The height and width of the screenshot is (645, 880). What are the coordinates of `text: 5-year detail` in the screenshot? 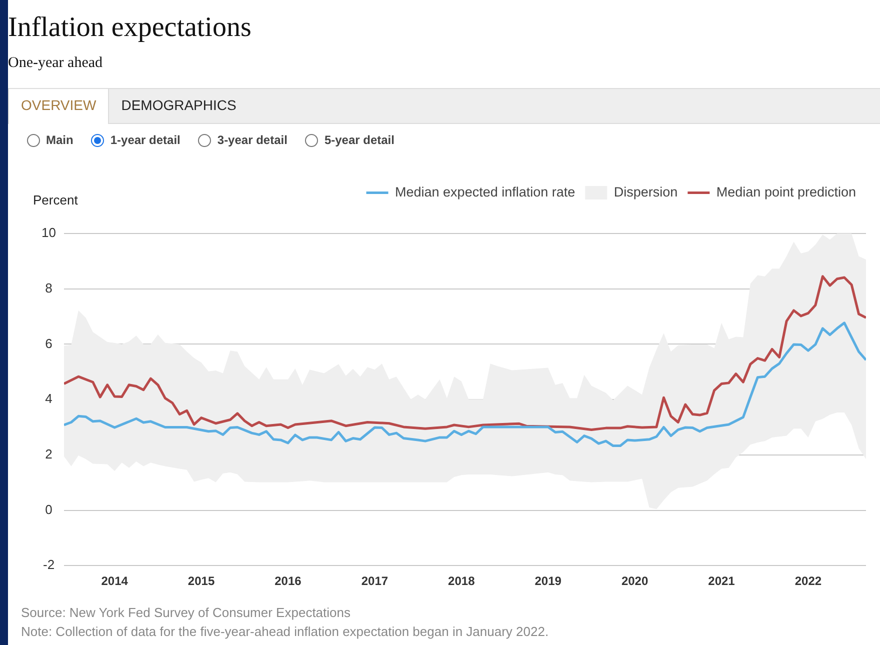 It's located at (359, 140).